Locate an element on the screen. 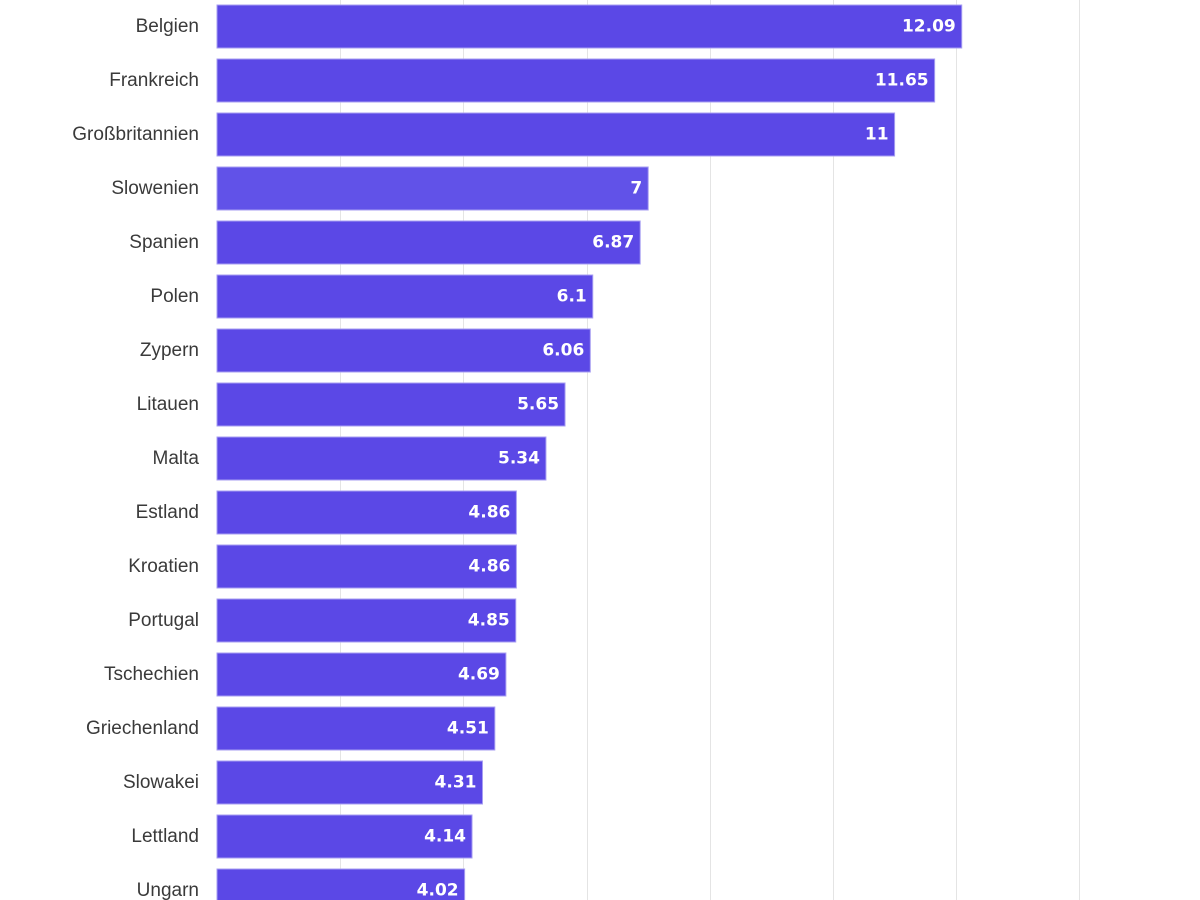 This screenshot has height=900, width=1200. data-label: 4.85 is located at coordinates (489, 621).